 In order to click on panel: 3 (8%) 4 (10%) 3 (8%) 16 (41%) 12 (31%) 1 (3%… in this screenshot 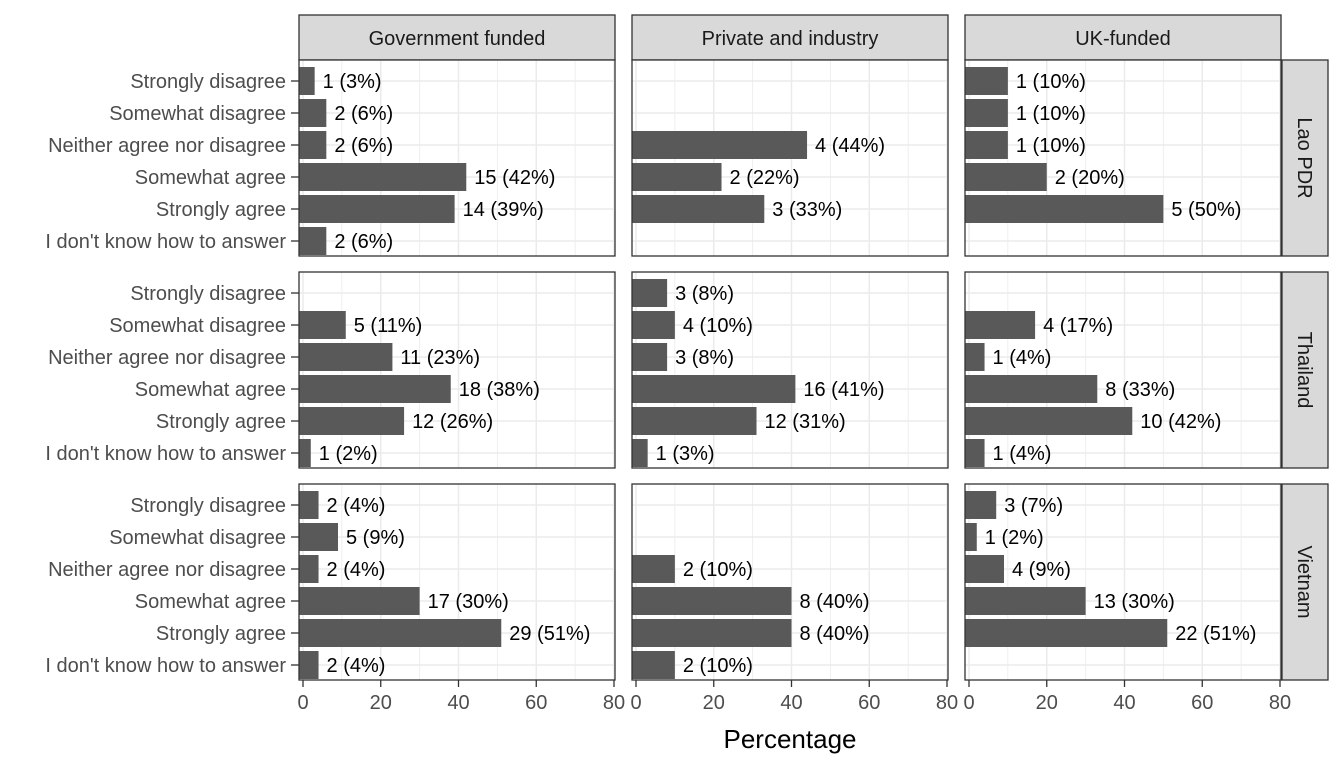, I will do `click(790, 370)`.